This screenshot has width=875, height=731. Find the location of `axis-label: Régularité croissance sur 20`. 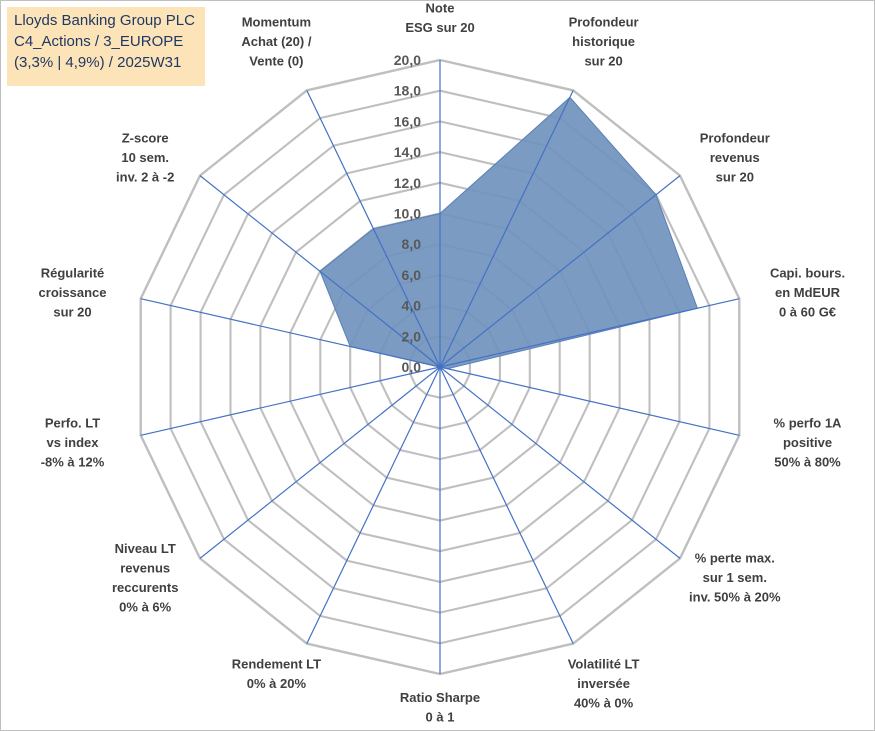

axis-label: Régularité croissance sur 20 is located at coordinates (73, 293).